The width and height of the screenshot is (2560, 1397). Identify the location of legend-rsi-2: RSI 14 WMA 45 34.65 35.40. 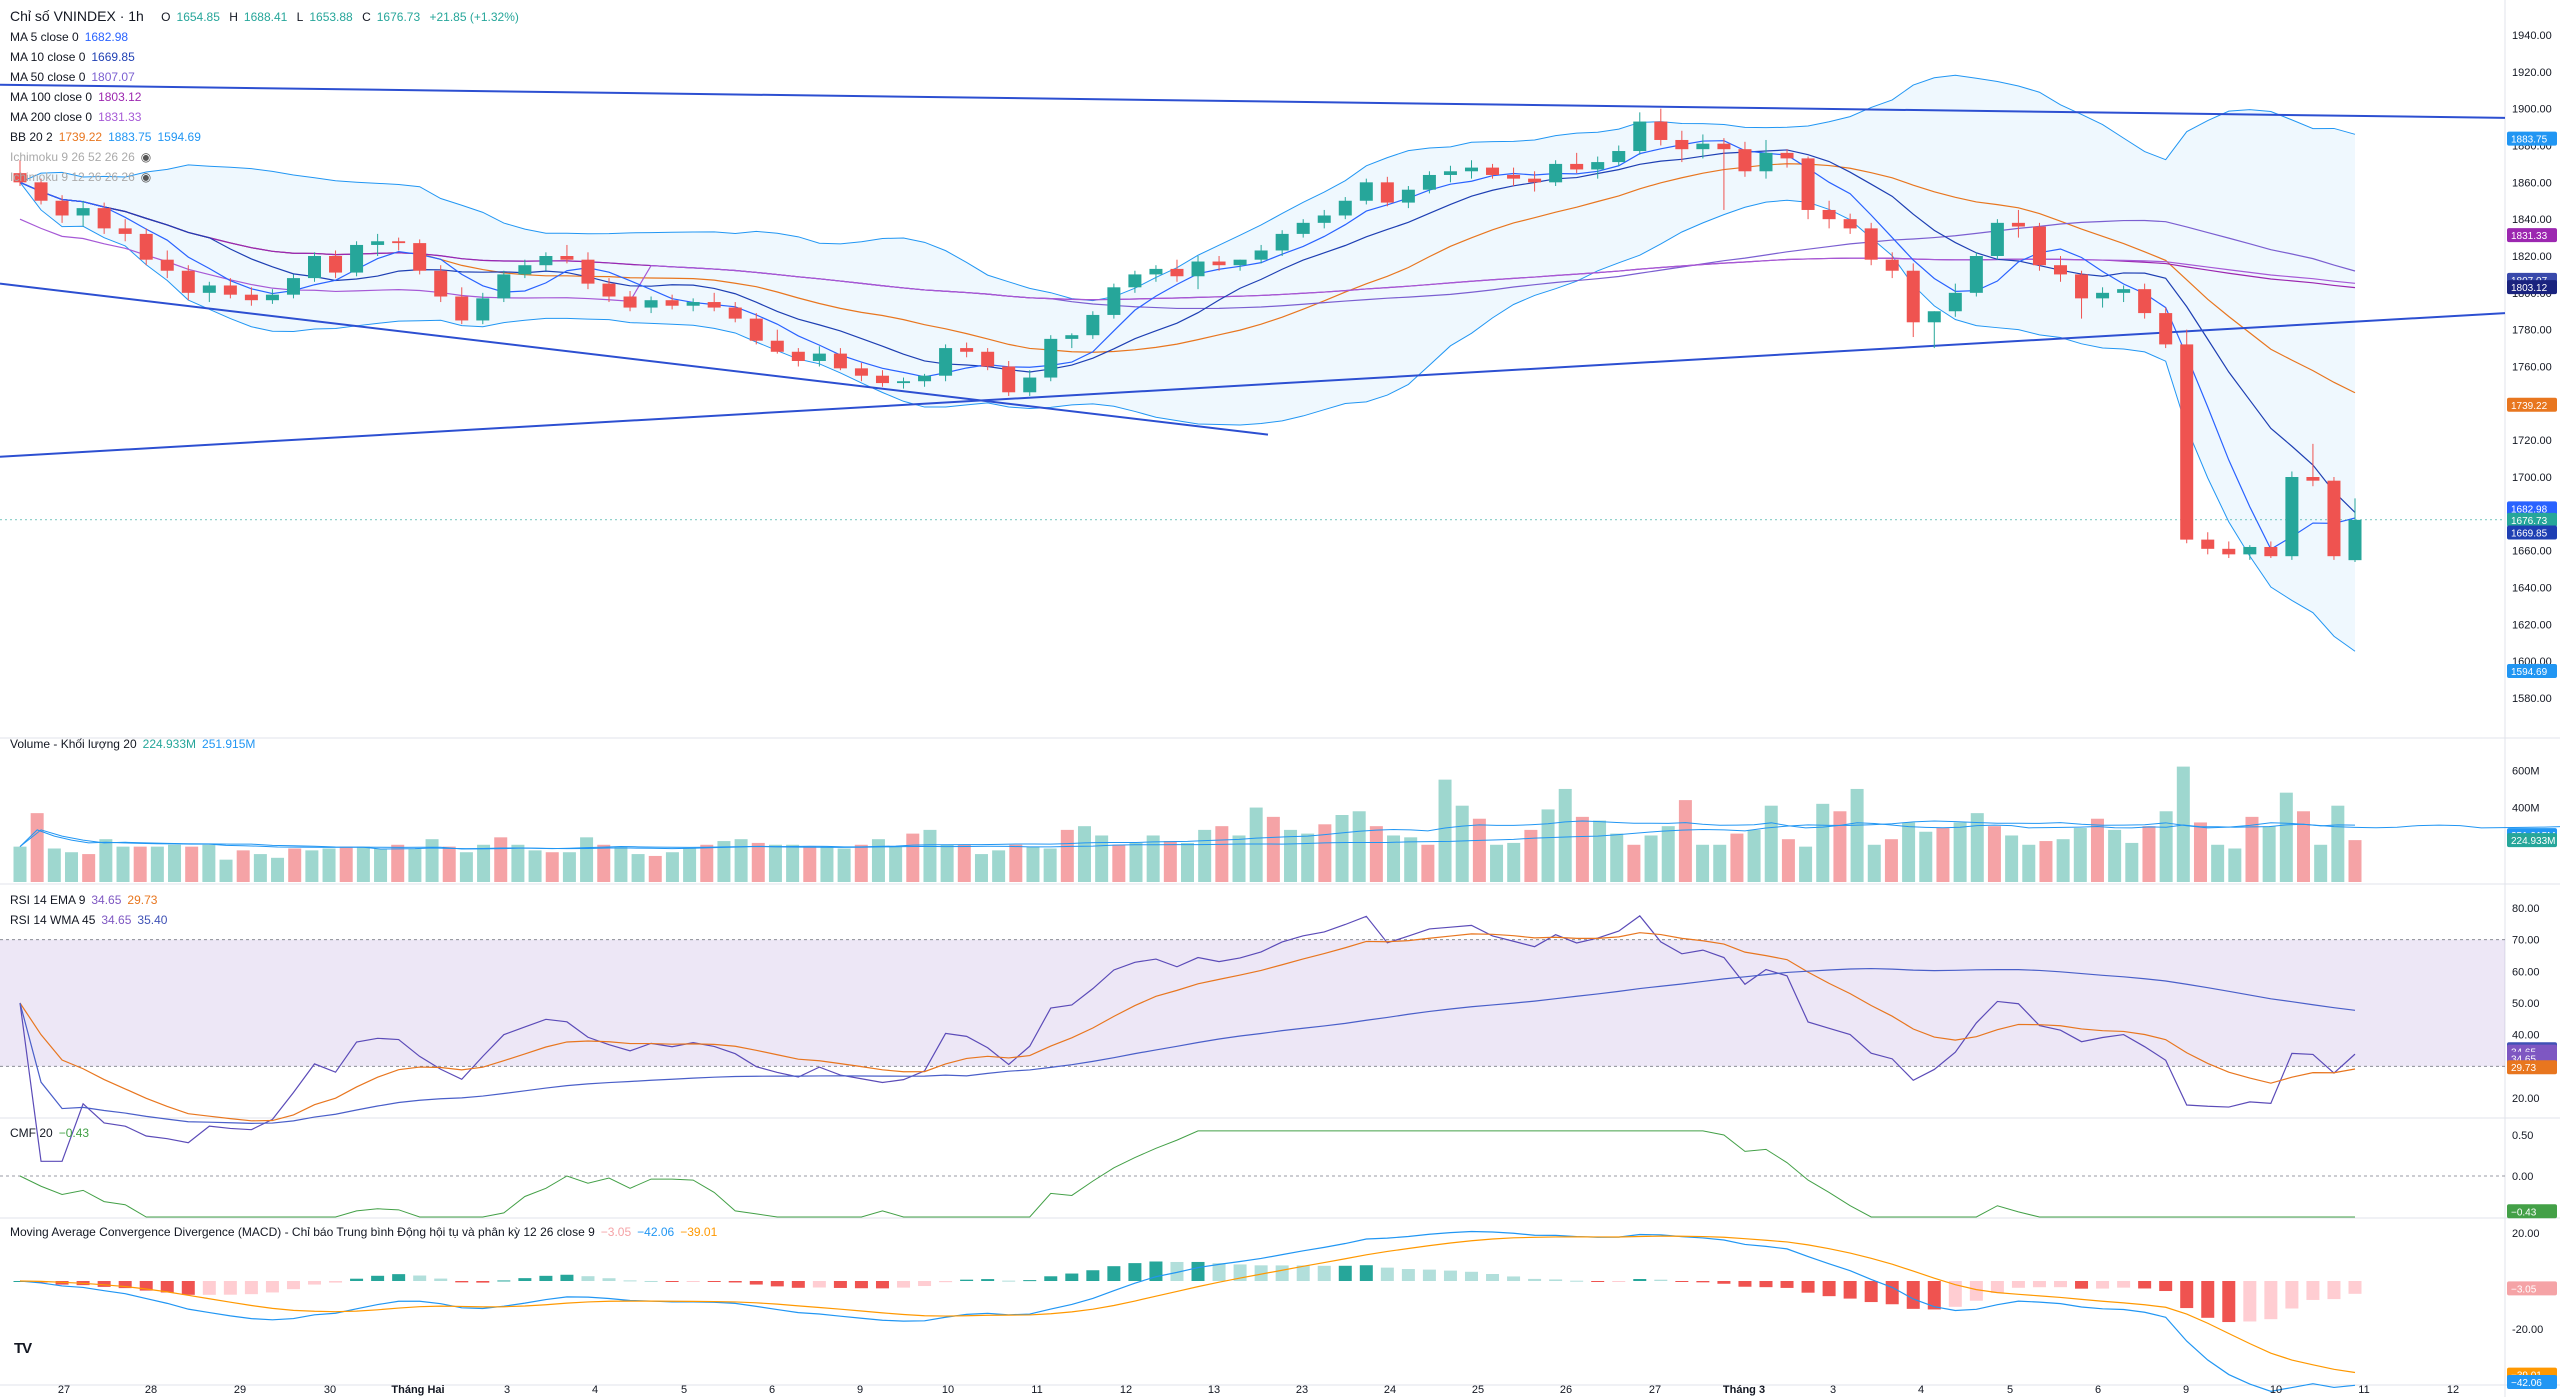
(89, 920).